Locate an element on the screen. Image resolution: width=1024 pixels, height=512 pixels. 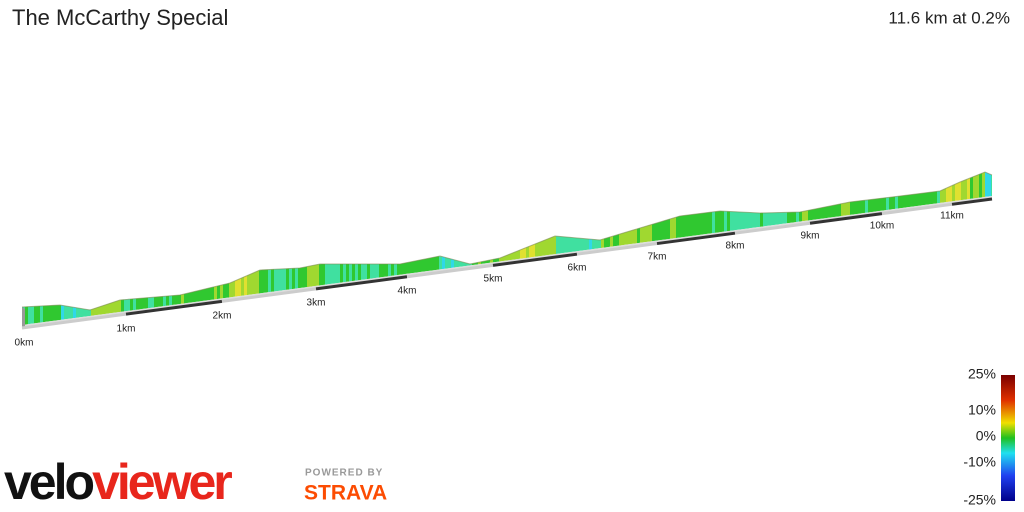
distance-label: 2km is located at coordinates (222, 316).